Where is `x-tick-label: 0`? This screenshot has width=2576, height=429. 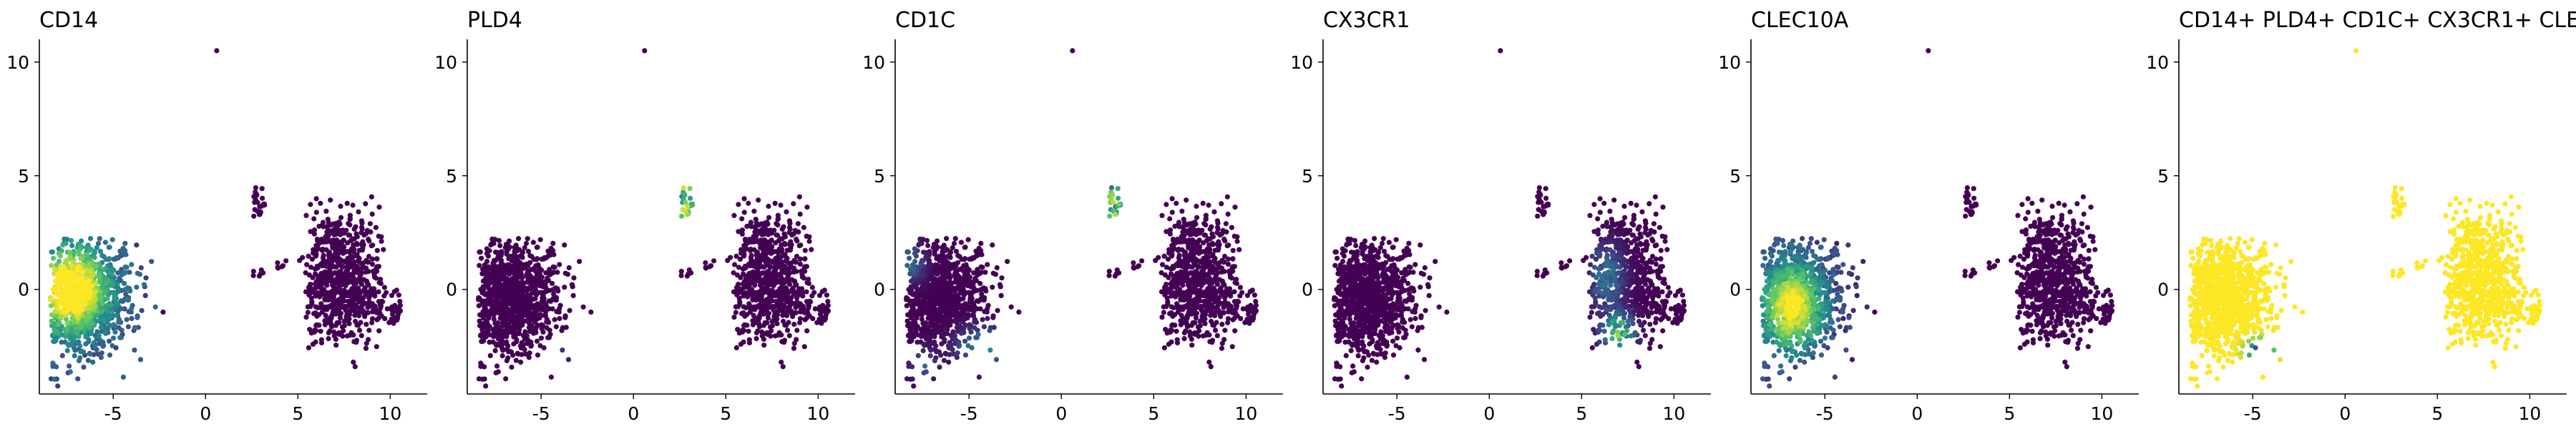 x-tick-label: 0 is located at coordinates (1061, 413).